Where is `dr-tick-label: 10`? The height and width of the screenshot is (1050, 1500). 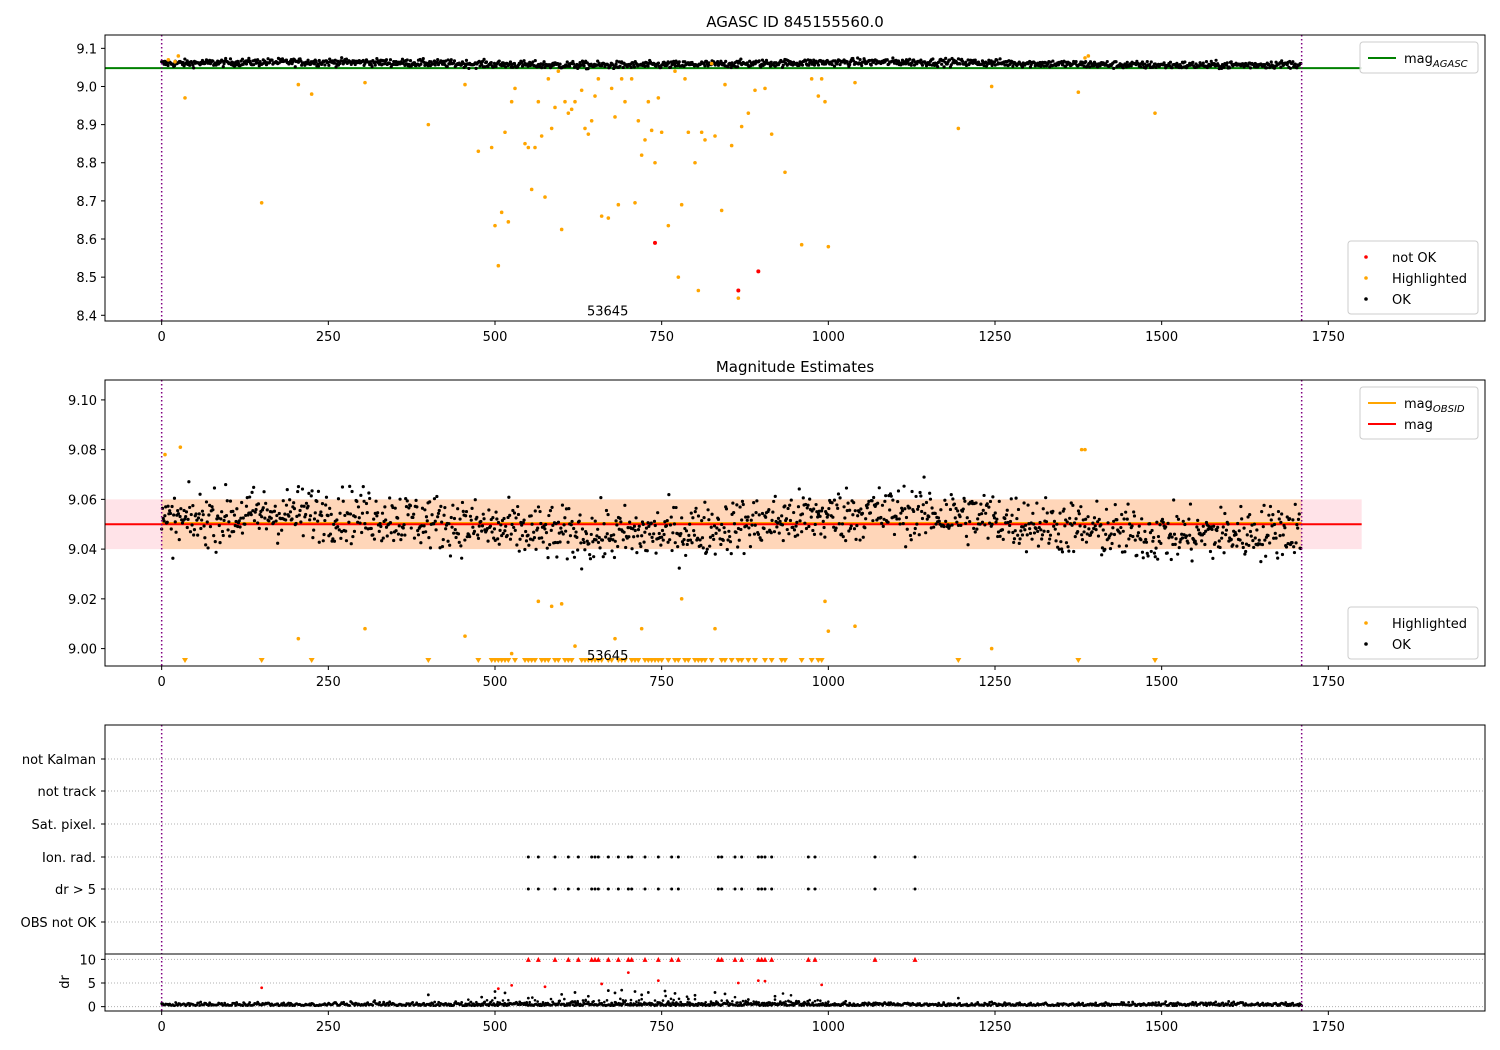 dr-tick-label: 10 is located at coordinates (87, 960).